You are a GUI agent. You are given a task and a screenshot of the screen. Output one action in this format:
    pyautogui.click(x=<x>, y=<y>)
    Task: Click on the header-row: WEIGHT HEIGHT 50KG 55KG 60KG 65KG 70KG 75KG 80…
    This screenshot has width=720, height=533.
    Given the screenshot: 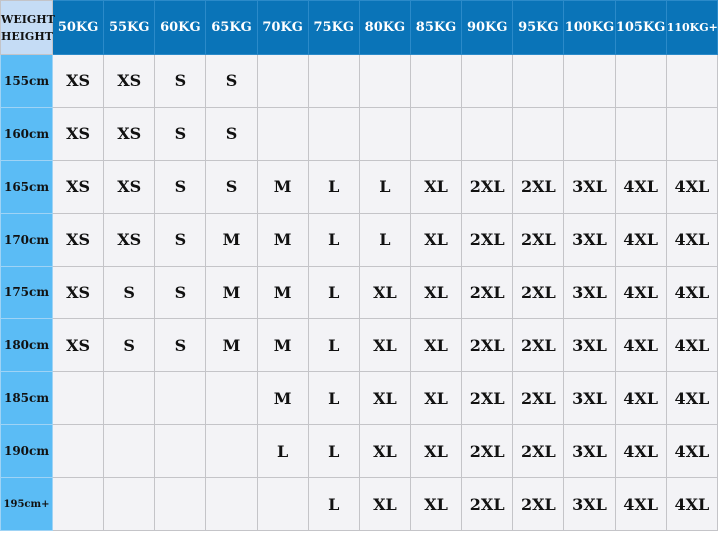 What is the action you would take?
    pyautogui.click(x=359, y=27)
    